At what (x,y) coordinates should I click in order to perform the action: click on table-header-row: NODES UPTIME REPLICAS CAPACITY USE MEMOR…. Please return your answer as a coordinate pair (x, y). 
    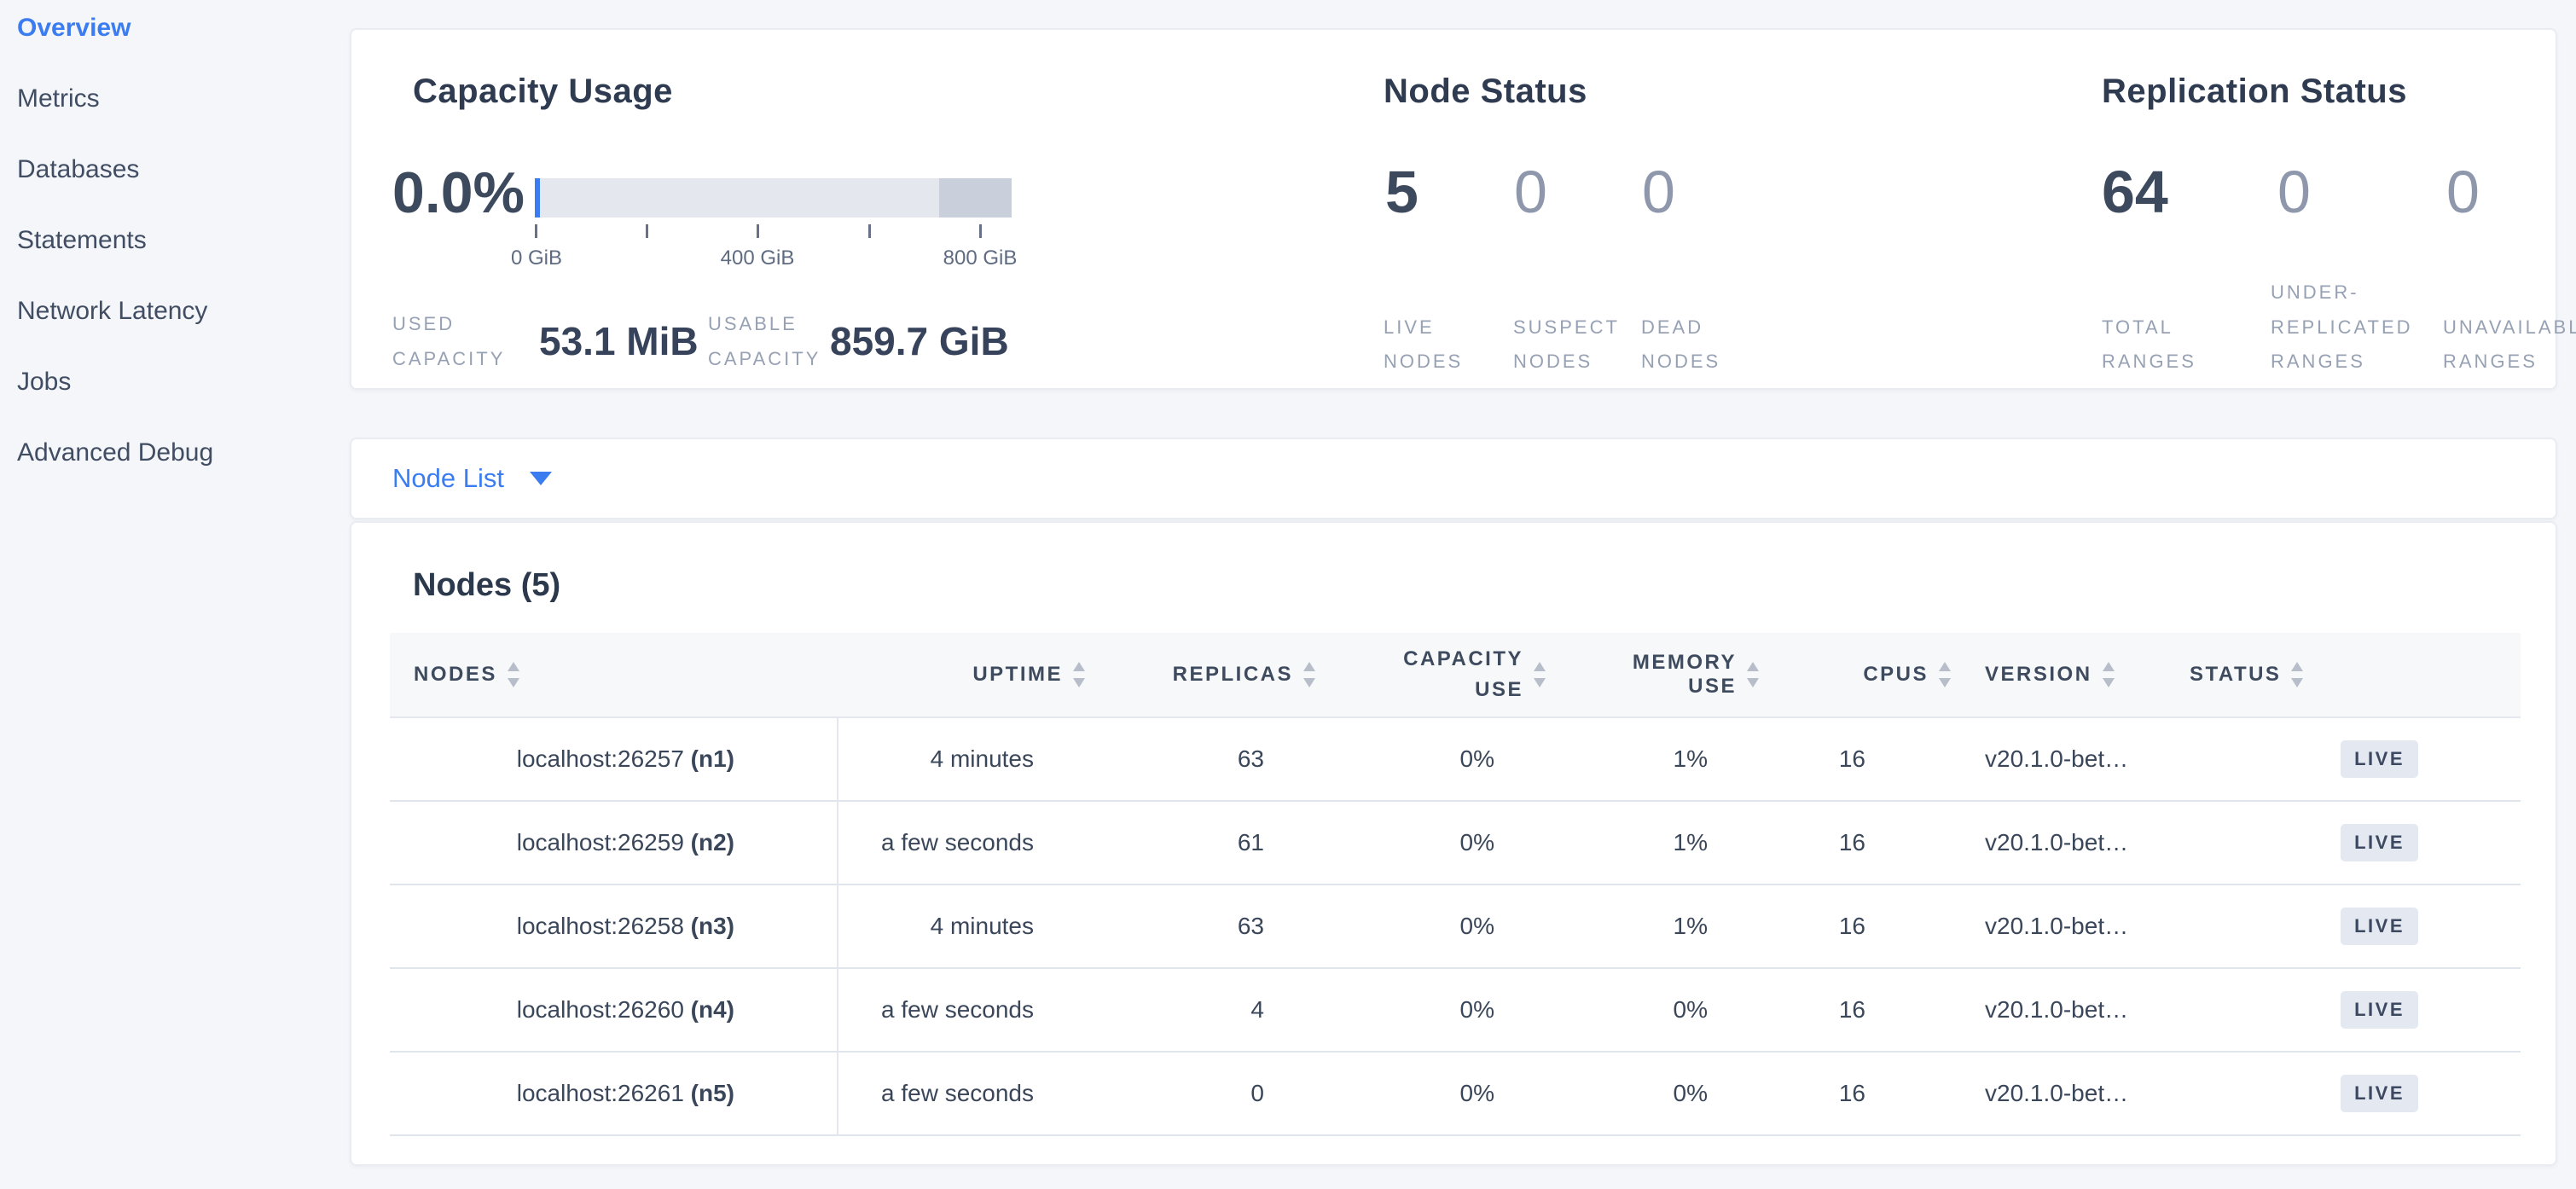
    Looking at the image, I should click on (1455, 675).